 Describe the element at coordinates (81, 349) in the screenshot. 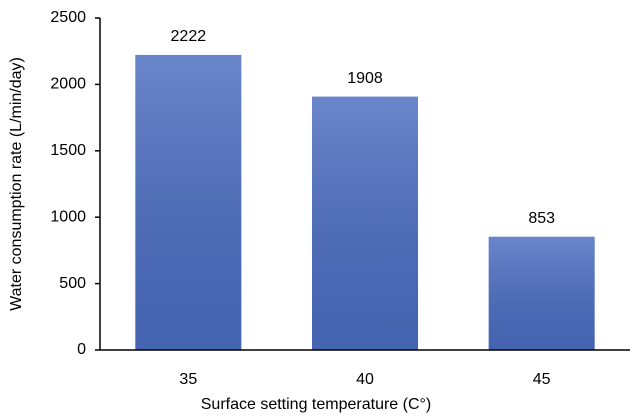

I see `y-tick-label: 0` at that location.